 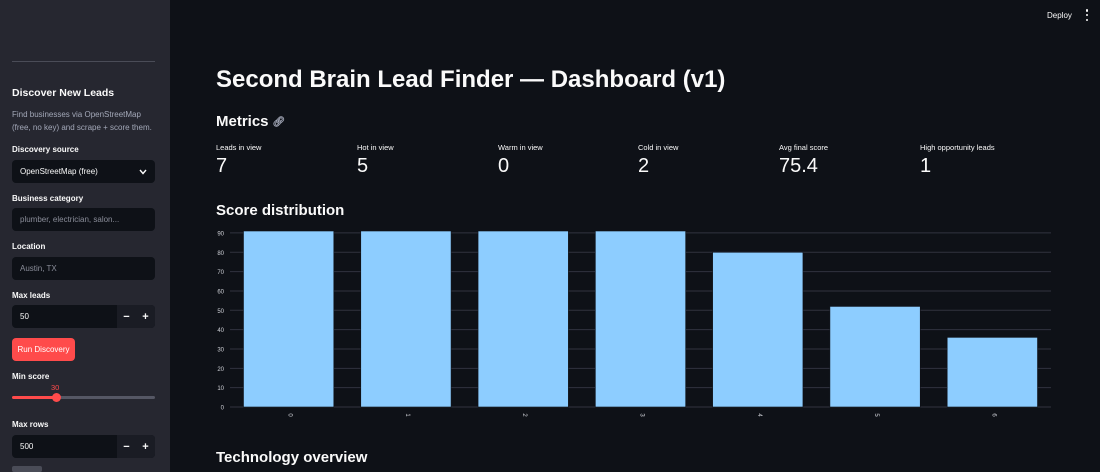 I want to click on metric-label: Hot in view, so click(x=375, y=147).